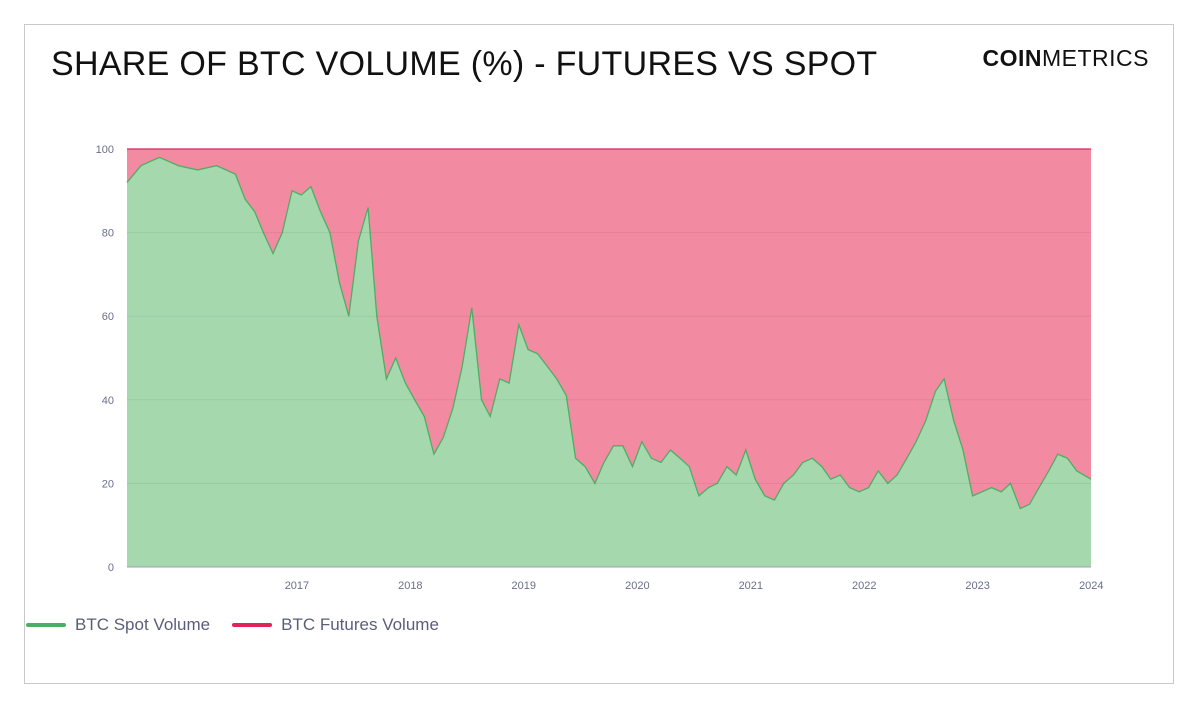  Describe the element at coordinates (108, 317) in the screenshot. I see `y-tick-label: 60` at that location.